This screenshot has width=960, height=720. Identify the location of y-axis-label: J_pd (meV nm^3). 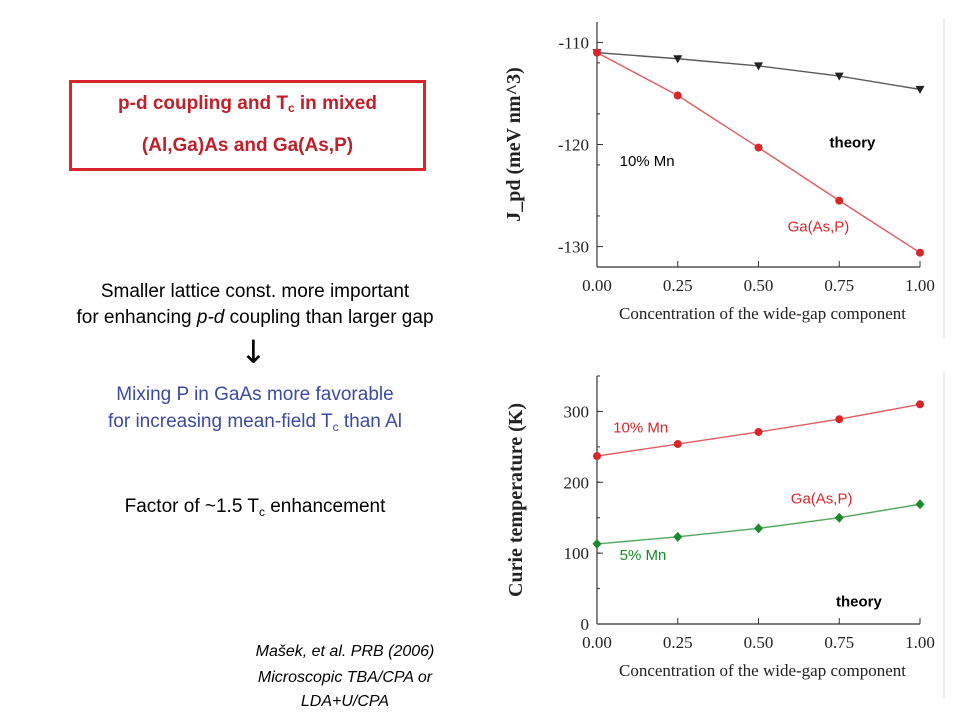
(514, 144).